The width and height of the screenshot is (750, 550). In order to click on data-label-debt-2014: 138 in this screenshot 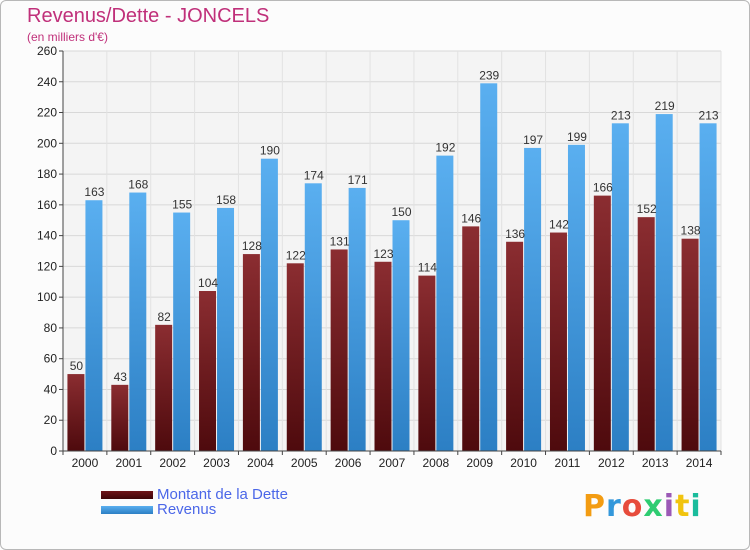, I will do `click(691, 231)`.